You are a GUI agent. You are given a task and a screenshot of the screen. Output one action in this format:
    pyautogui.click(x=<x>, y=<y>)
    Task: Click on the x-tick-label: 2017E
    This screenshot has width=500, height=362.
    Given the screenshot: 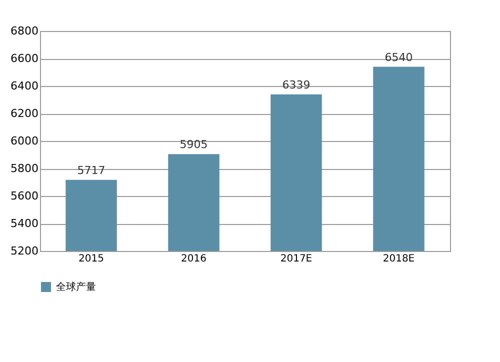 What is the action you would take?
    pyautogui.click(x=296, y=259)
    